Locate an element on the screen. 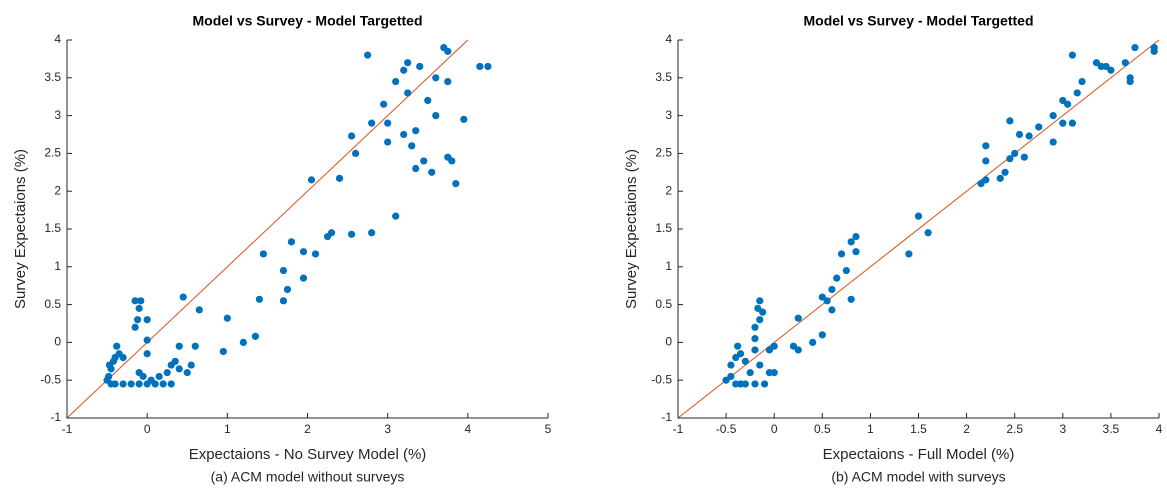  x-tick-label: 0.5 is located at coordinates (822, 429).